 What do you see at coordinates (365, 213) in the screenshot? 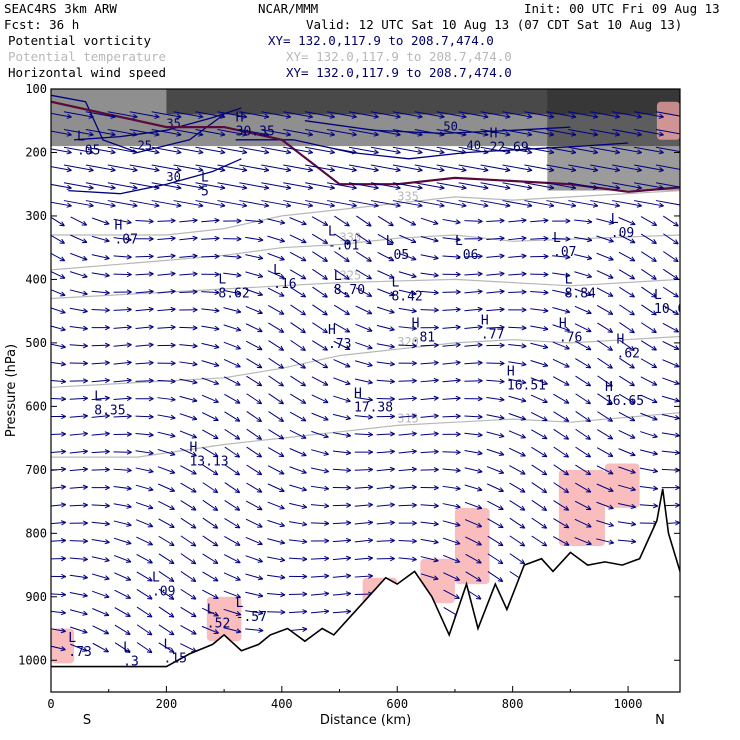
I see `theta-contour` at bounding box center [365, 213].